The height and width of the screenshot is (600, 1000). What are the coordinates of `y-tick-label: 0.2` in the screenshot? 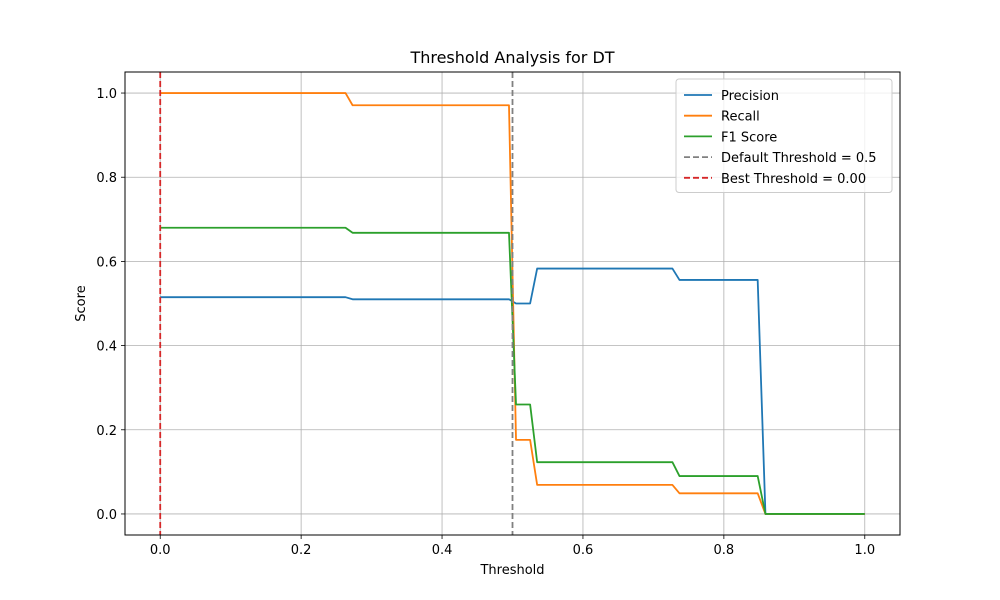 It's located at (106, 431).